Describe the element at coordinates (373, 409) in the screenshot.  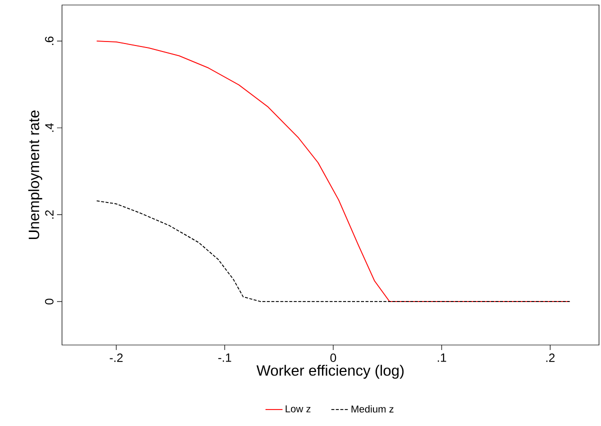
I see `legend-label: Medium z` at that location.